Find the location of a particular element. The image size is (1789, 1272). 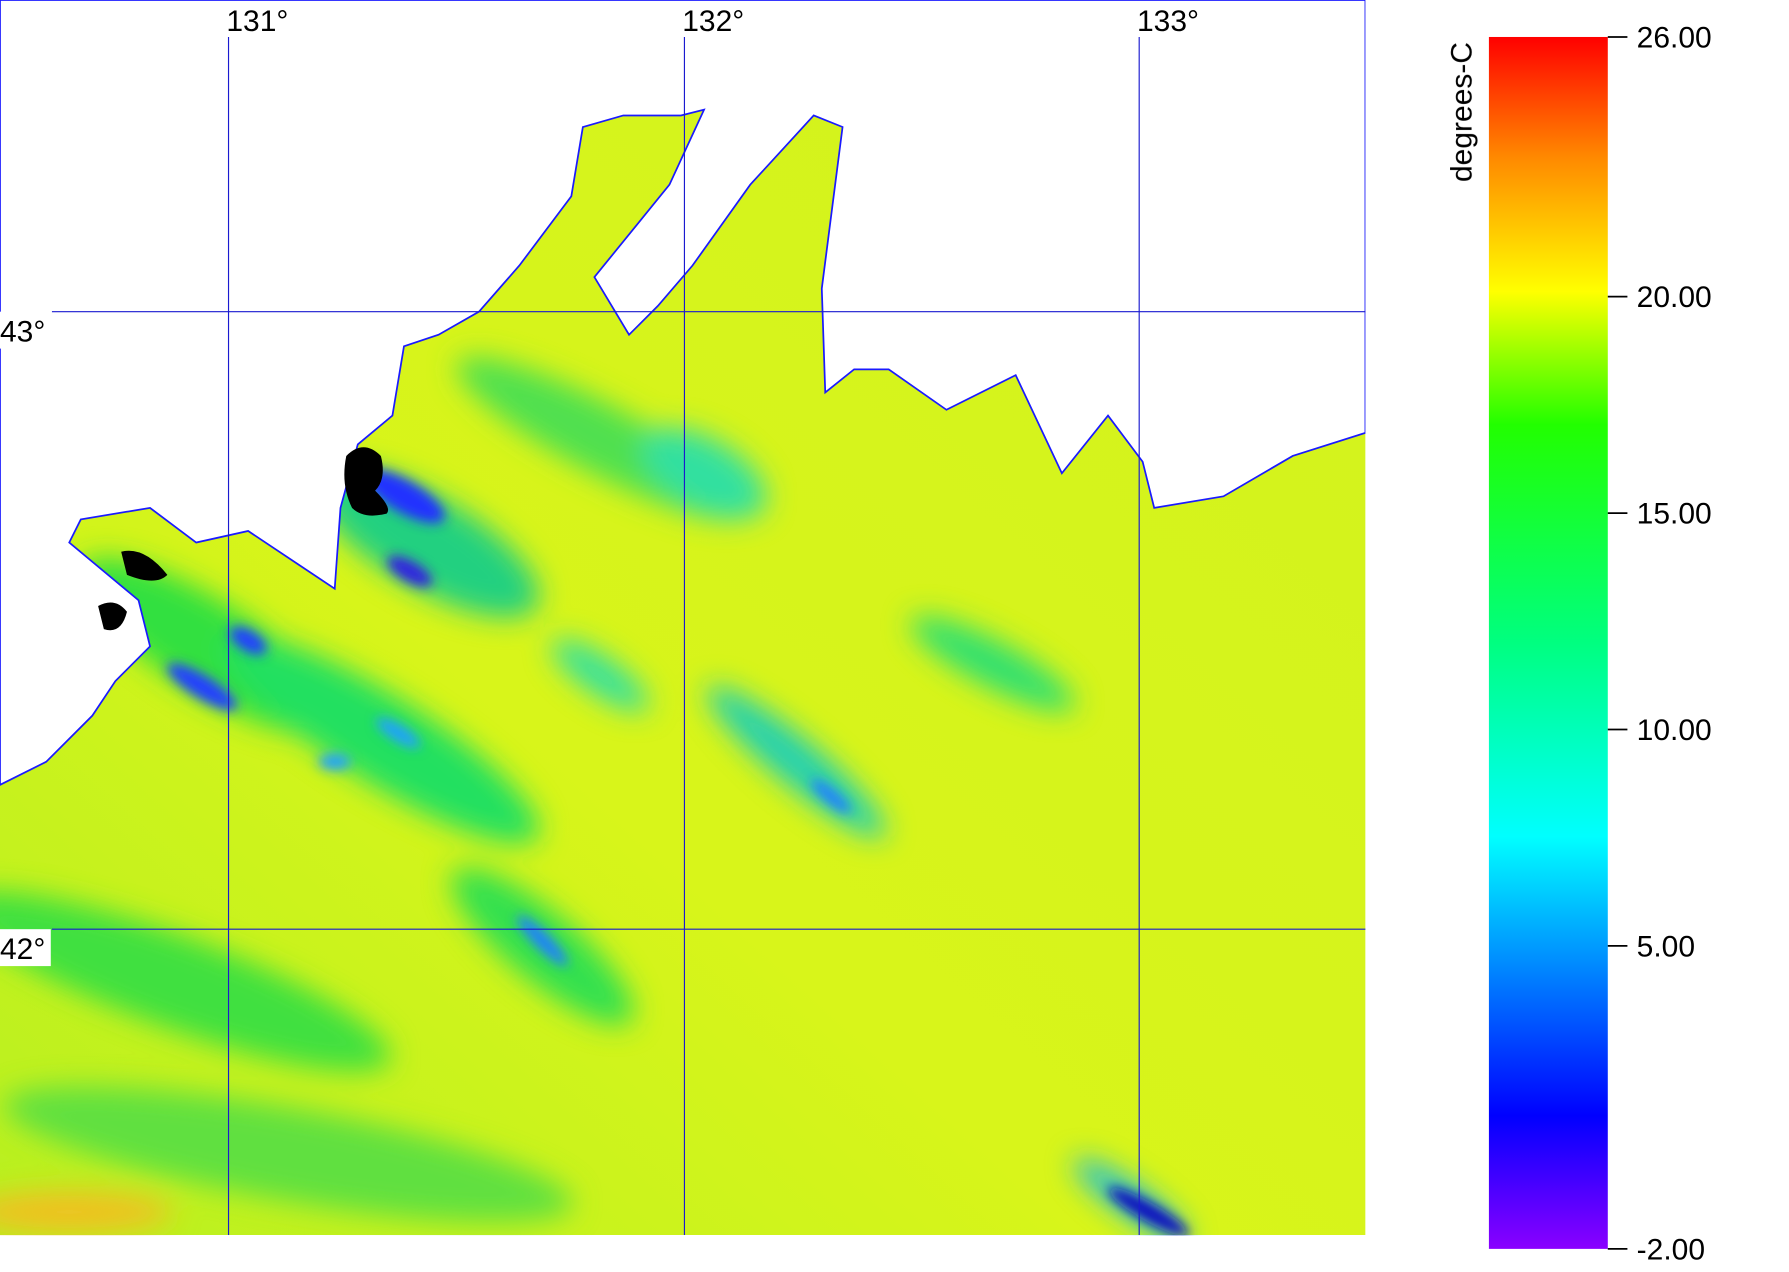

lat-label: 42° is located at coordinates (22, 949).